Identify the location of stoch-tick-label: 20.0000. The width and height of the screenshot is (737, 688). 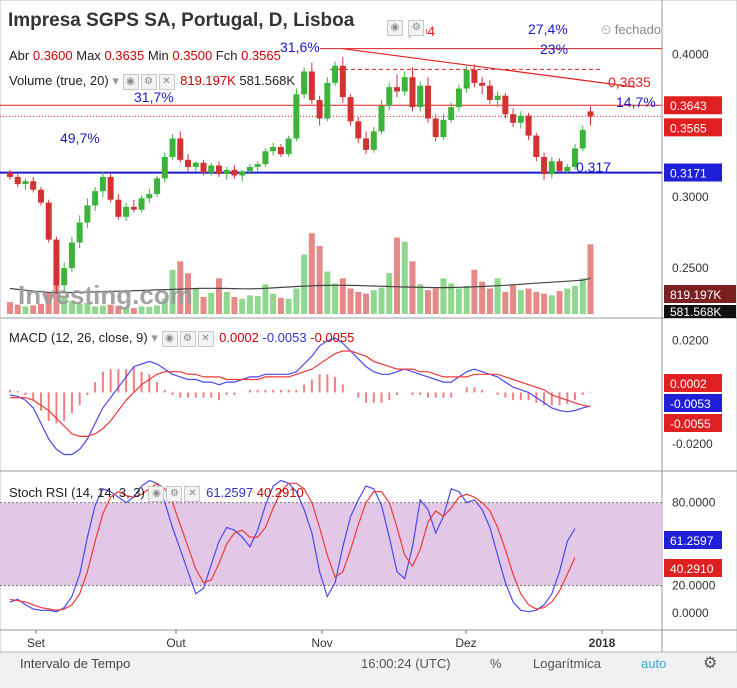
(694, 585).